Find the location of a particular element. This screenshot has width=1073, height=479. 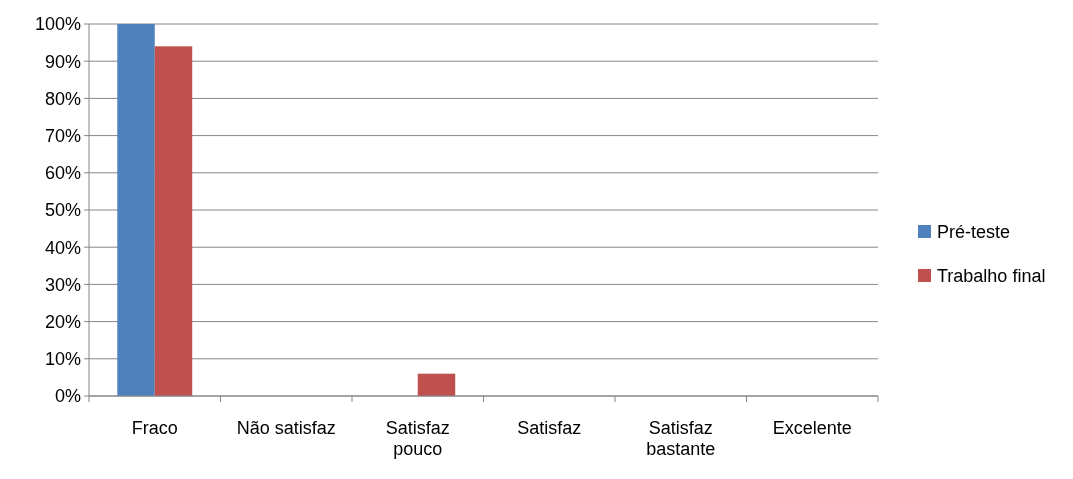

legend-label: Pré-teste is located at coordinates (974, 232).